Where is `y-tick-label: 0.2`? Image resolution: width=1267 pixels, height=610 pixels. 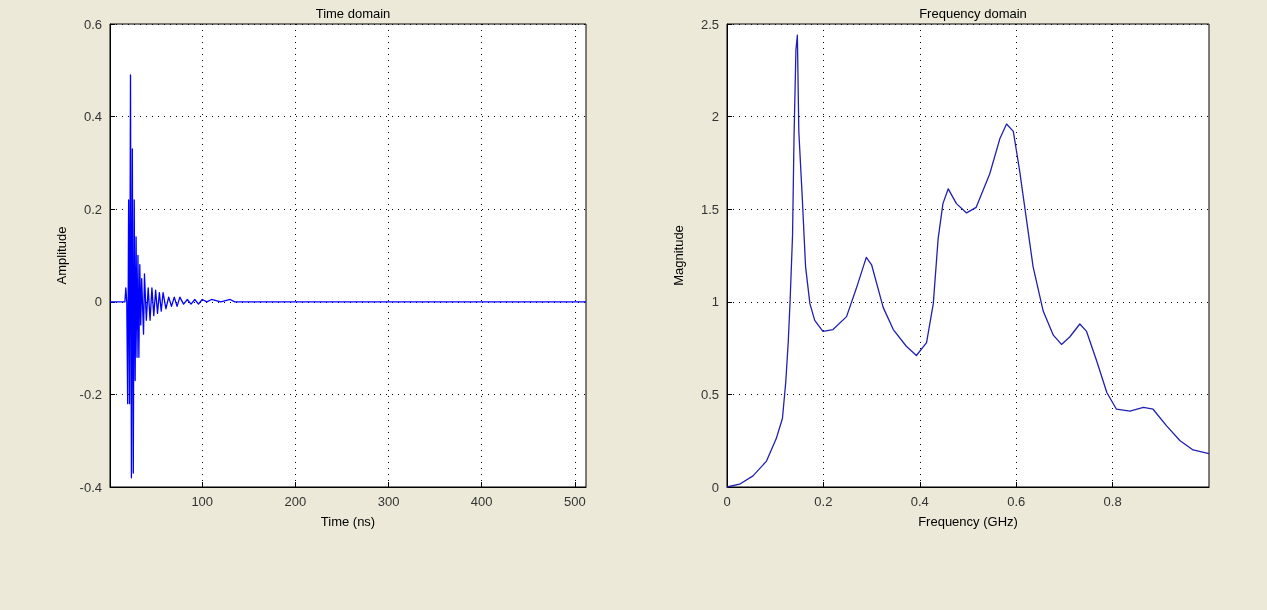 y-tick-label: 0.2 is located at coordinates (92, 209).